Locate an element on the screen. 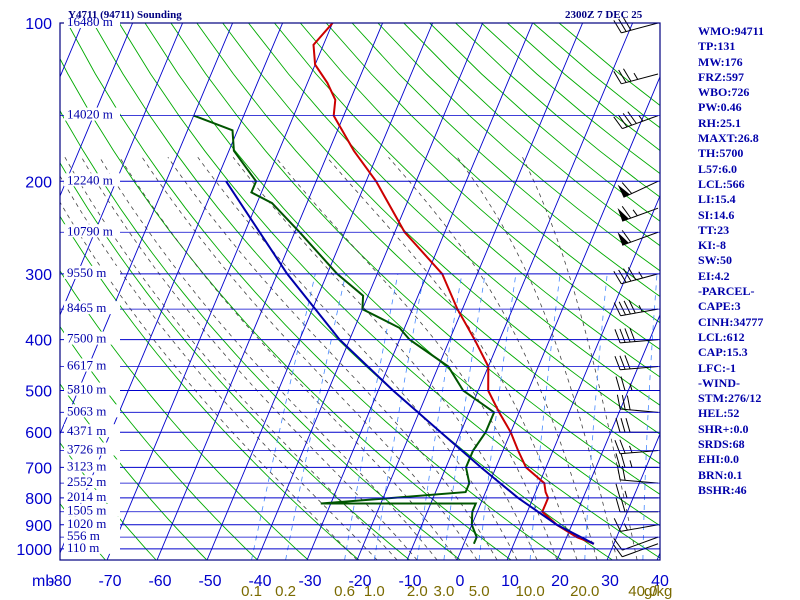 This screenshot has width=800, height=600. height-label: 3123 m is located at coordinates (86, 465).